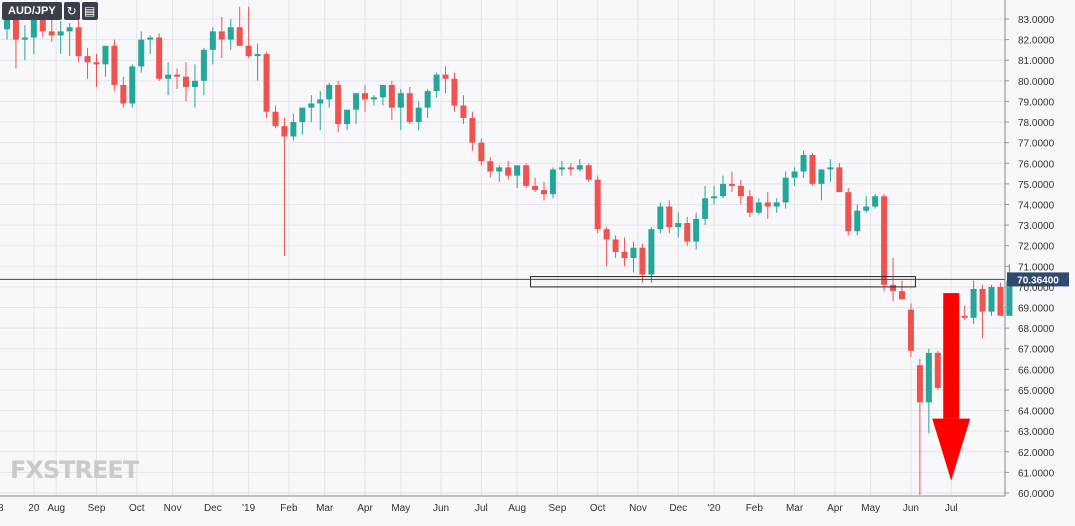  I want to click on symbol-label: AUD/JPY, so click(32, 11).